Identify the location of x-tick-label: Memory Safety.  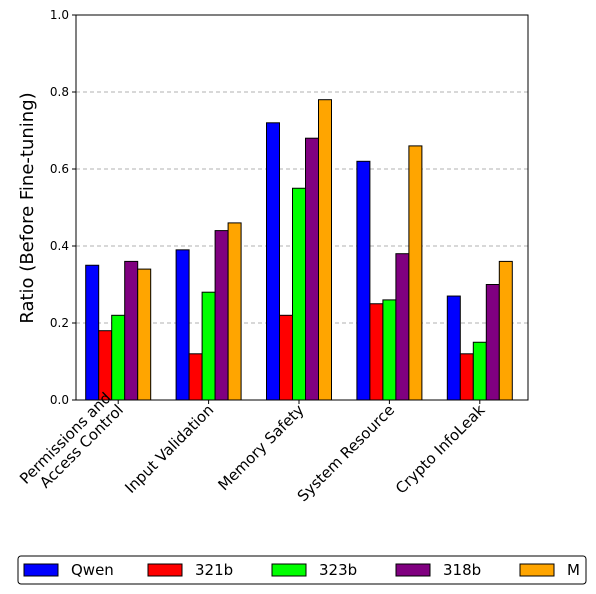
(260, 447).